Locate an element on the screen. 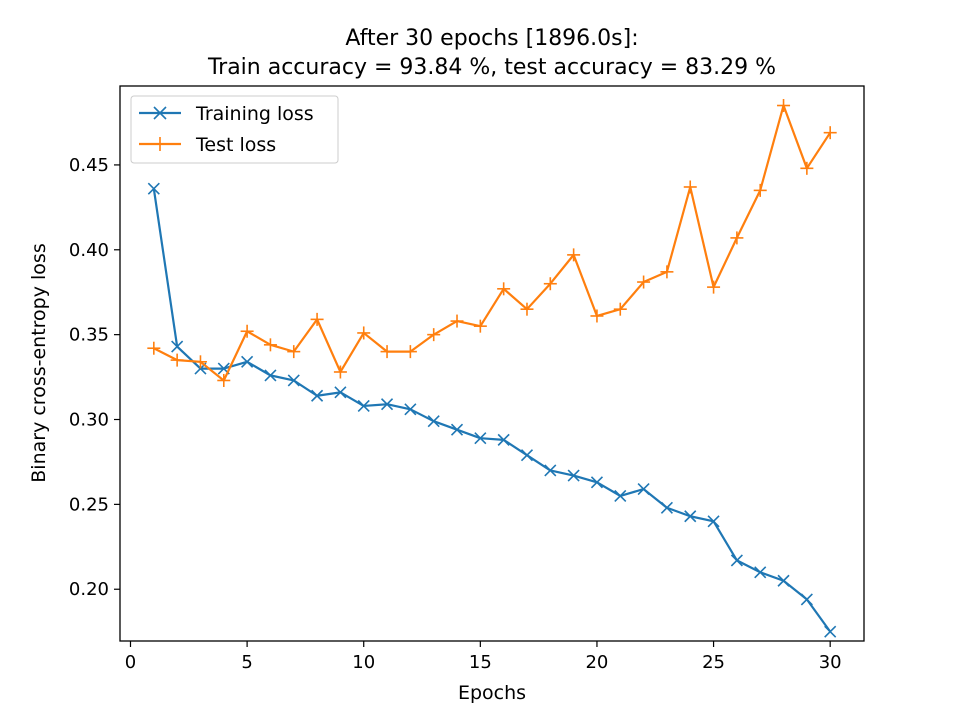  legend-marker-training is located at coordinates (160, 113).